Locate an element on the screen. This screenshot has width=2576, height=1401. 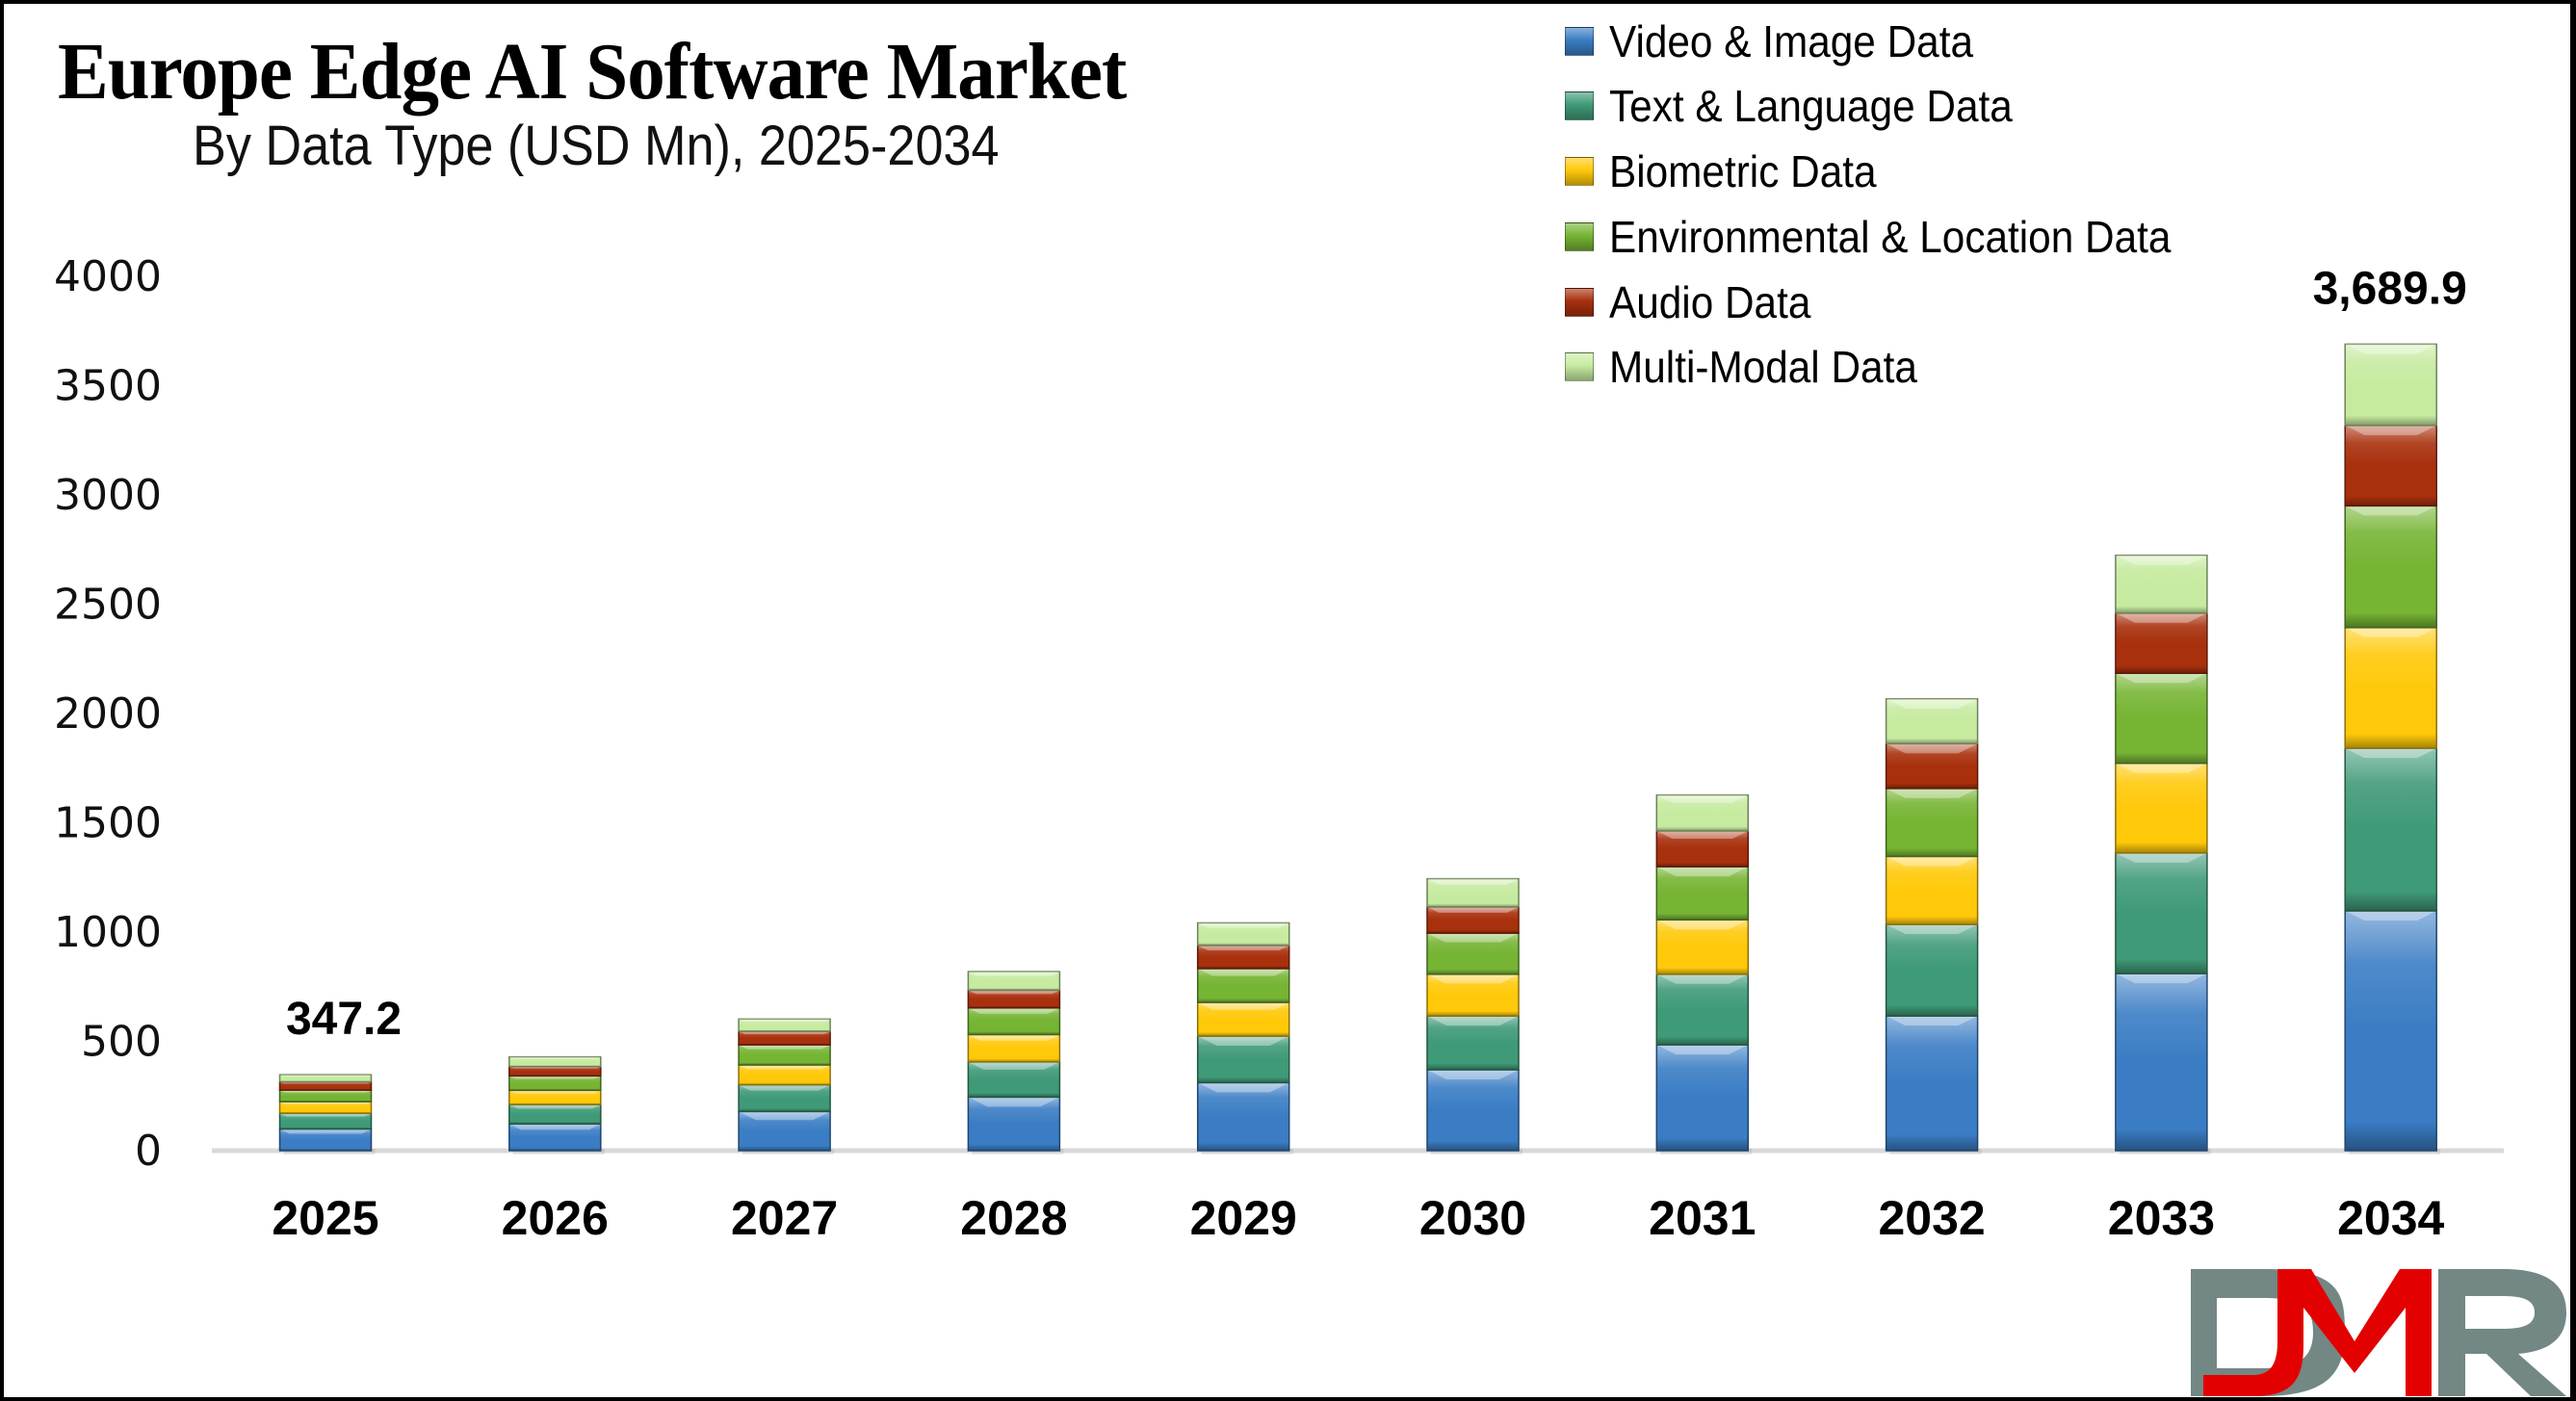
bar-stack-2032 is located at coordinates (1933, 927).